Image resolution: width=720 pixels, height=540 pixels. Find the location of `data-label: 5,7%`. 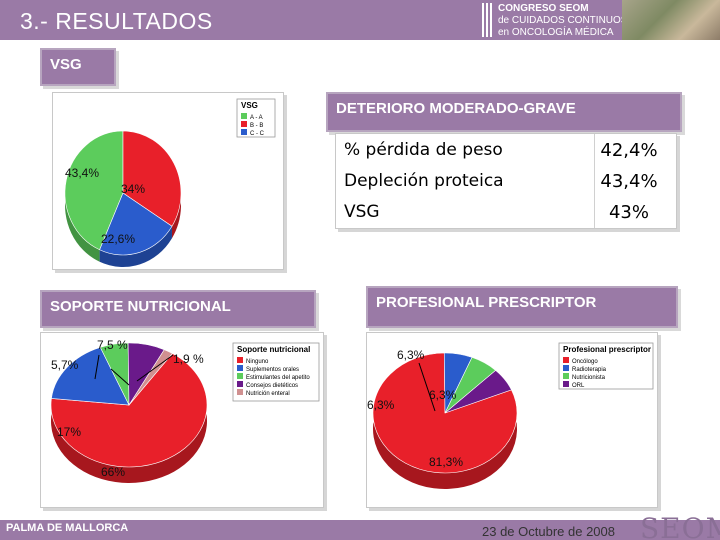

data-label: 5,7% is located at coordinates (65, 365).